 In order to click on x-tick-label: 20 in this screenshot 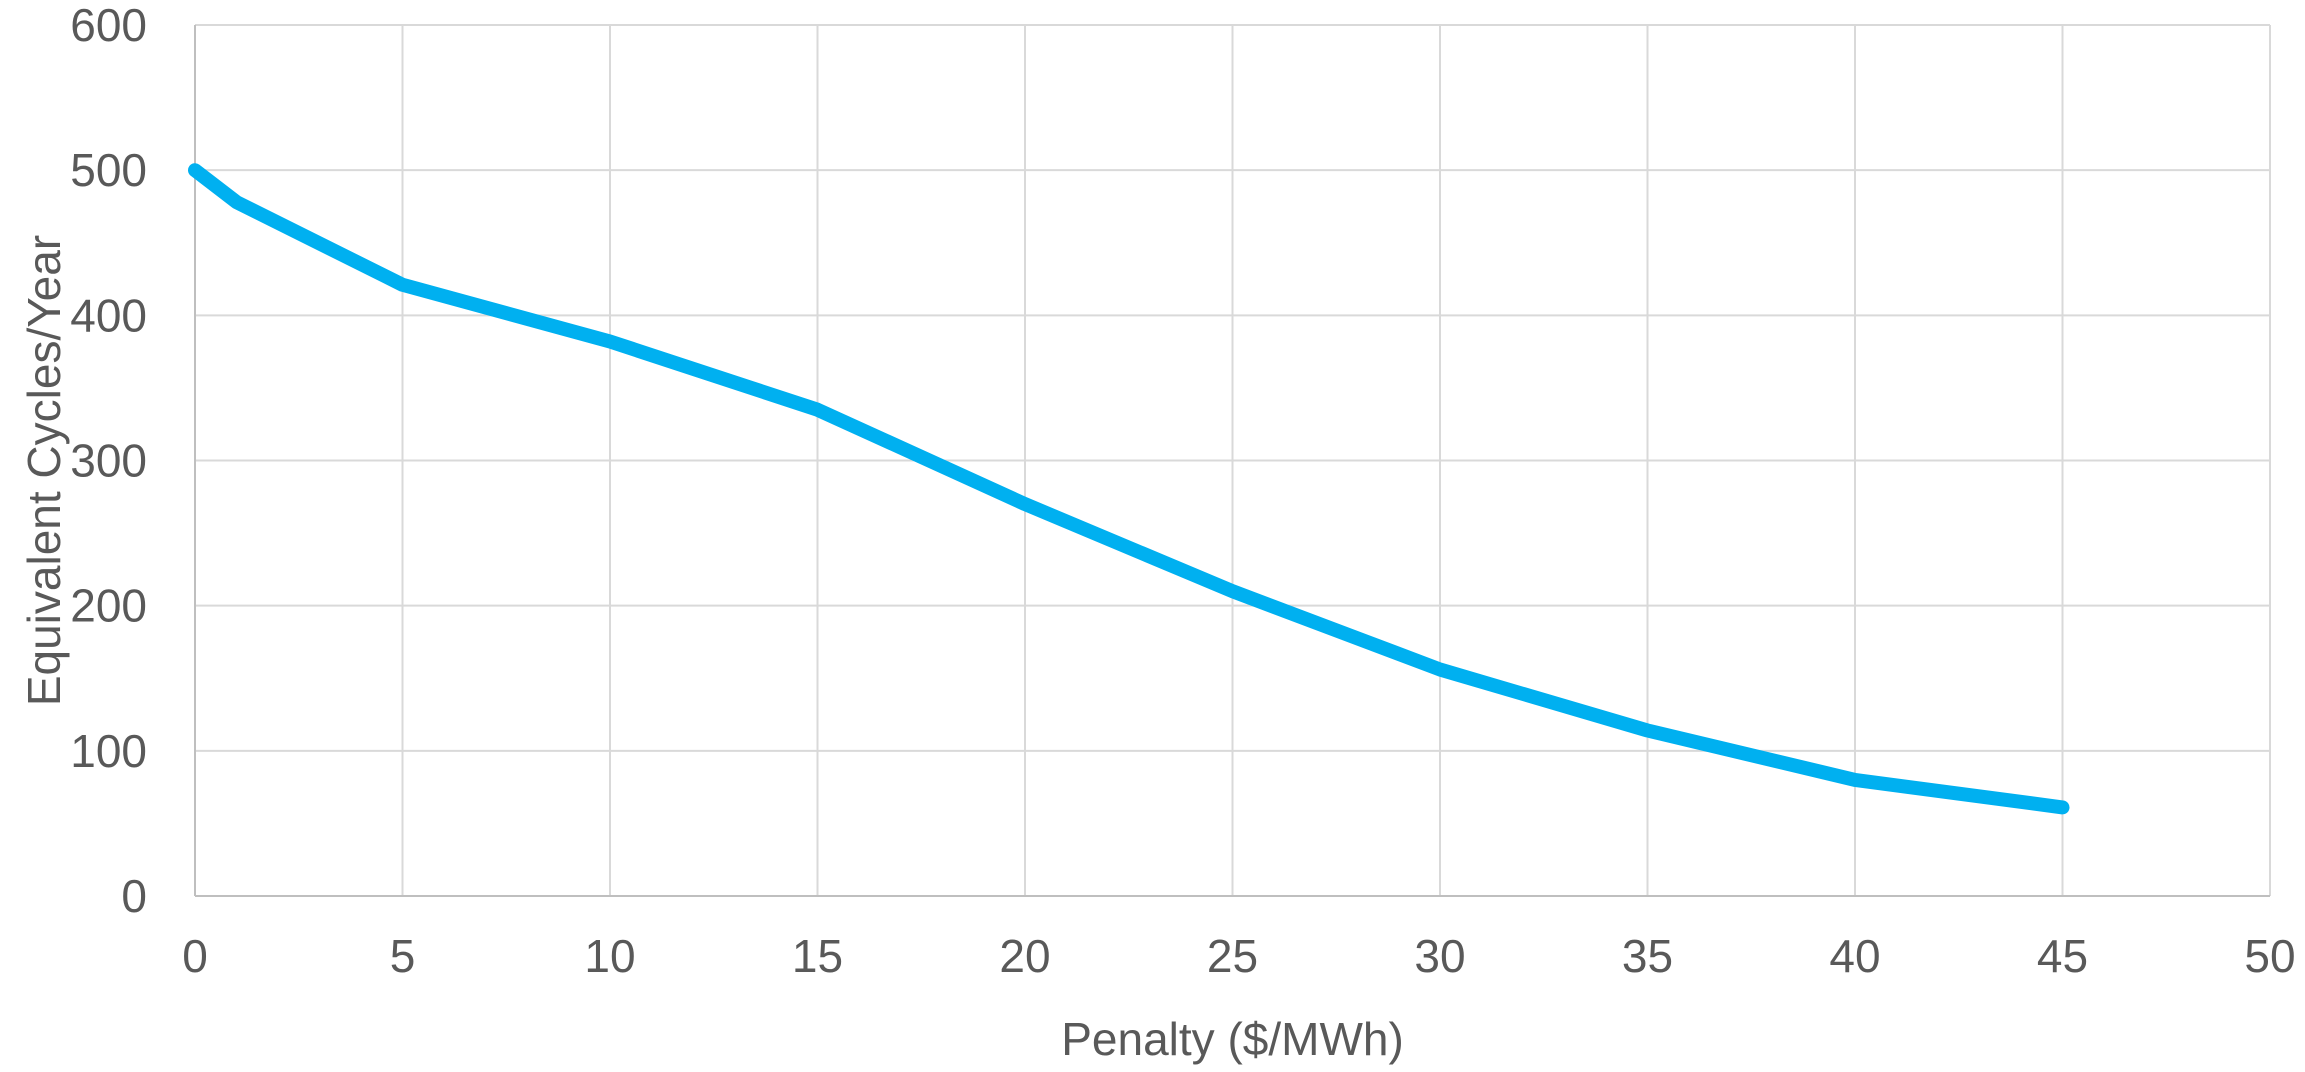, I will do `click(1024, 956)`.